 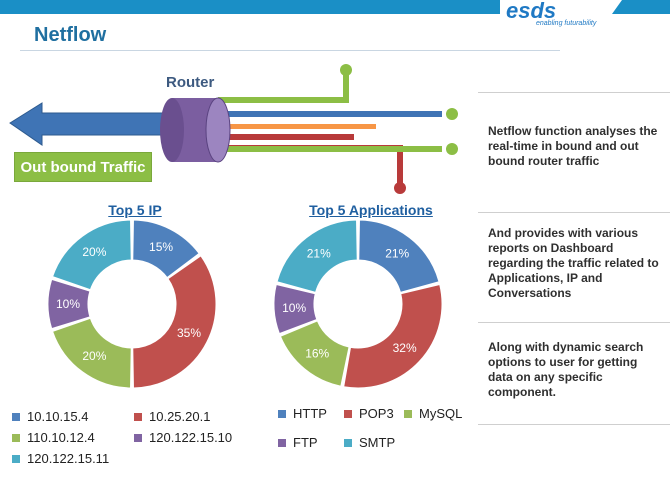 I want to click on chart-title-top-applications: Top 5 Applications, so click(x=371, y=210).